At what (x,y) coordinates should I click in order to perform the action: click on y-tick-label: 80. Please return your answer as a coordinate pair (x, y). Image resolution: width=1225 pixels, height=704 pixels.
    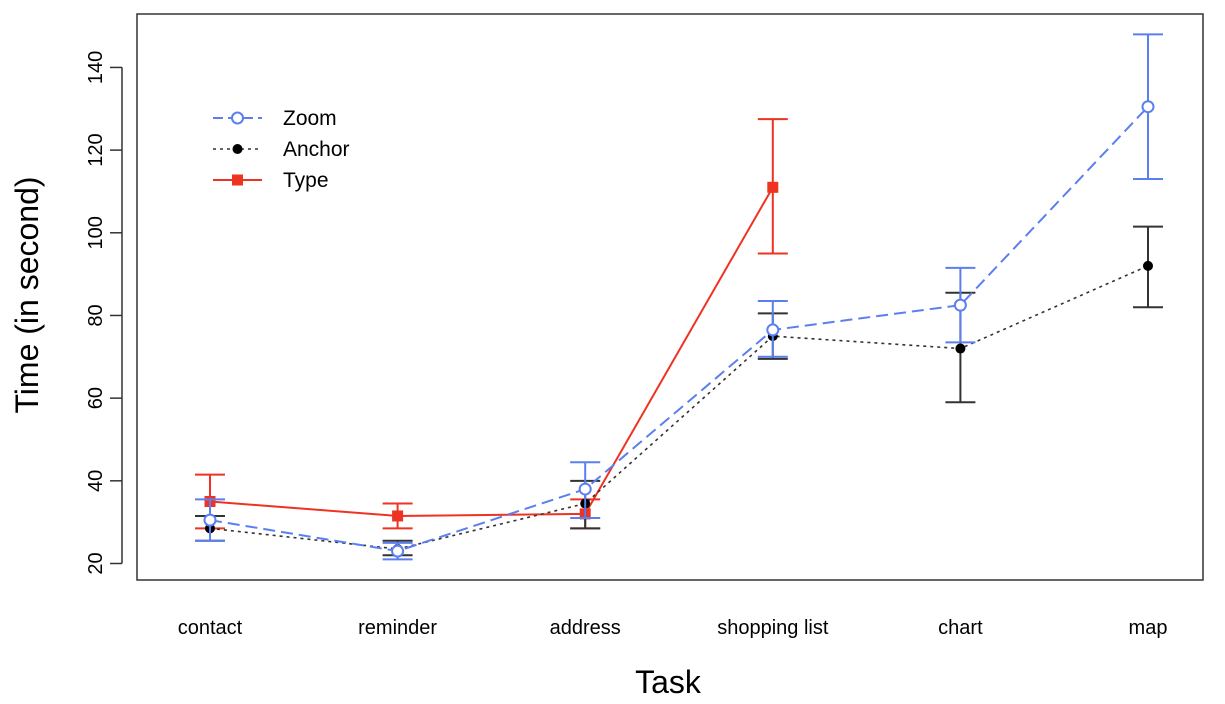
    Looking at the image, I should click on (96, 315).